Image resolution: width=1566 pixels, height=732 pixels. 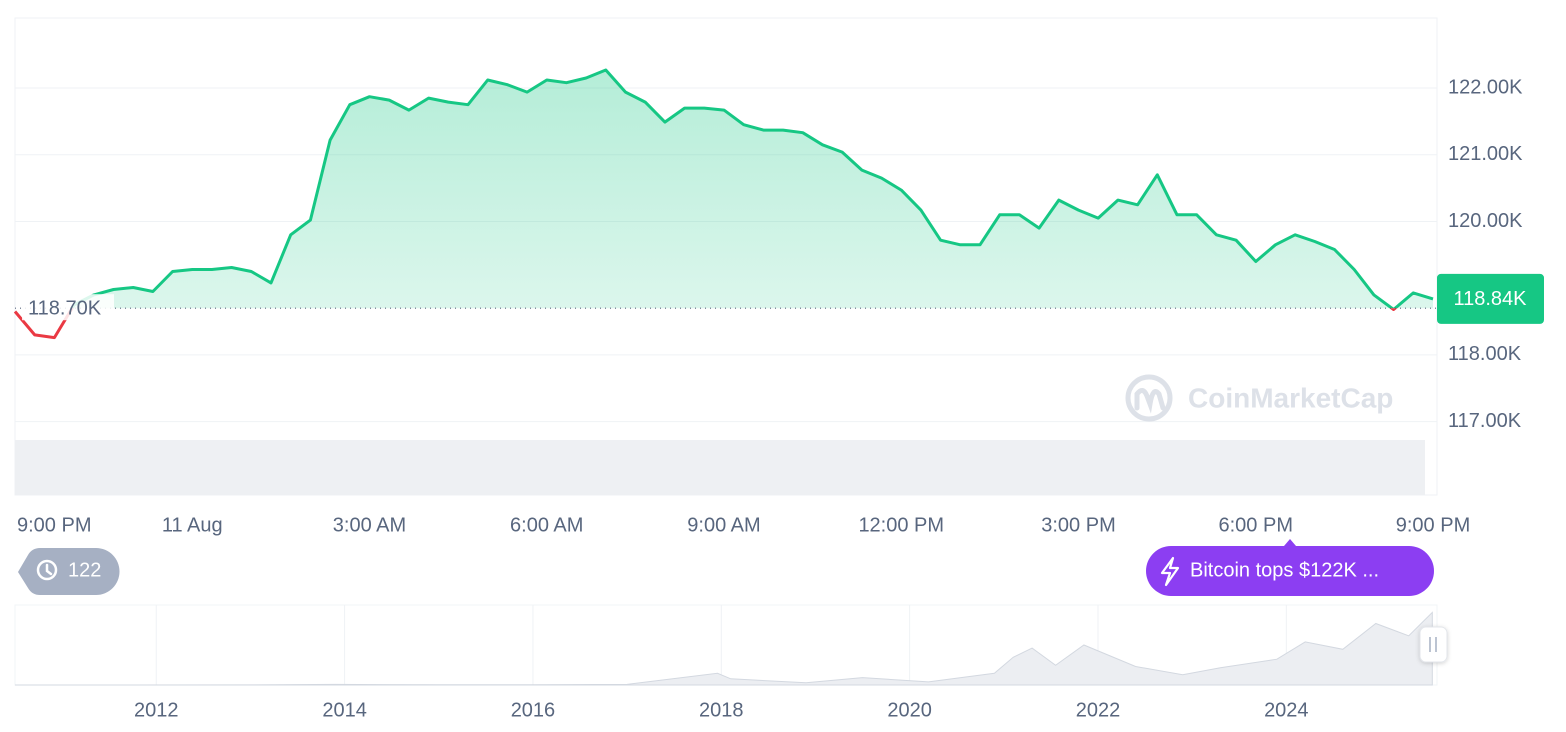 I want to click on navigator-handle, so click(x=1433, y=644).